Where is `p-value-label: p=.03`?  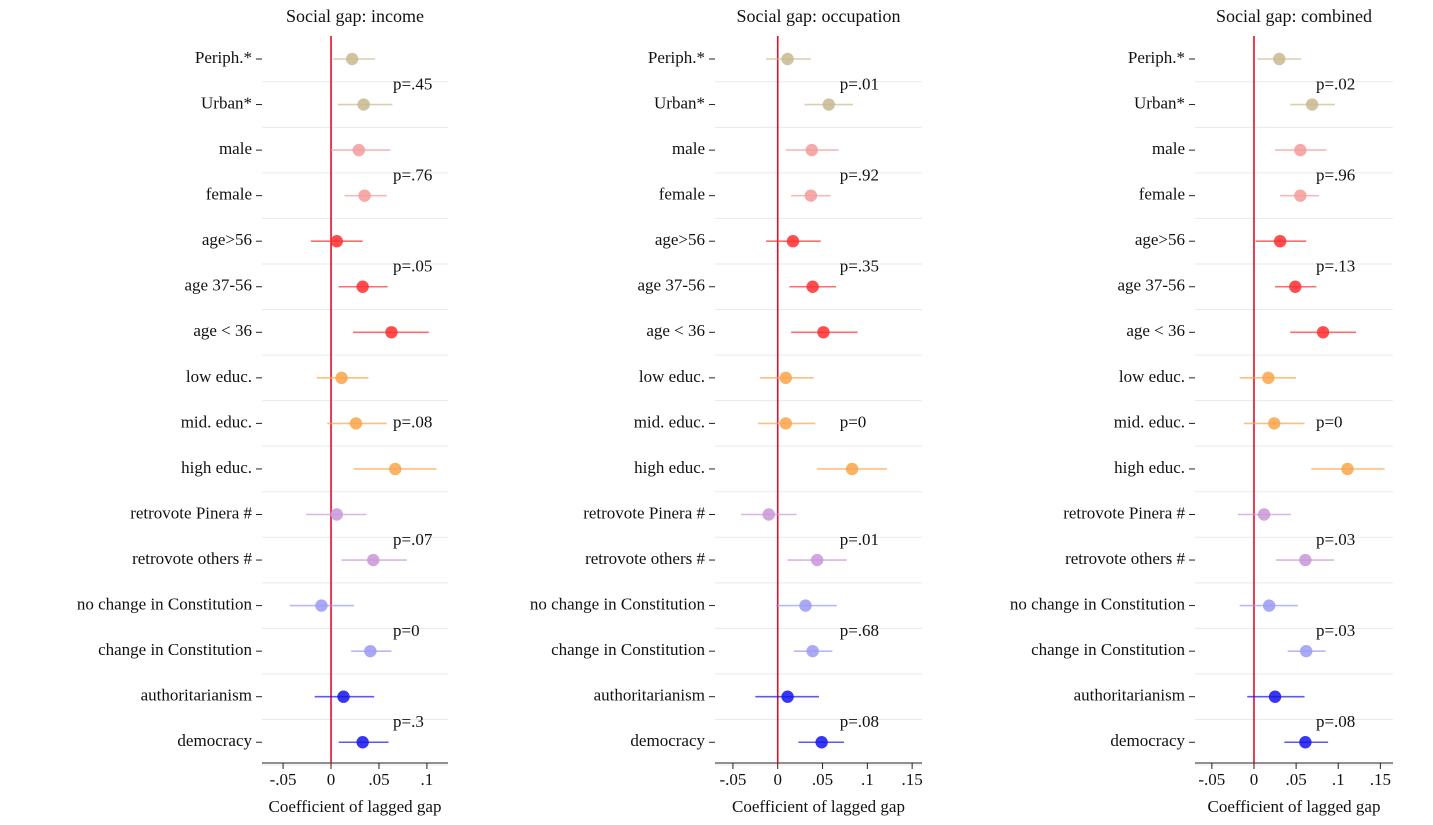 p-value-label: p=.03 is located at coordinates (1335, 539).